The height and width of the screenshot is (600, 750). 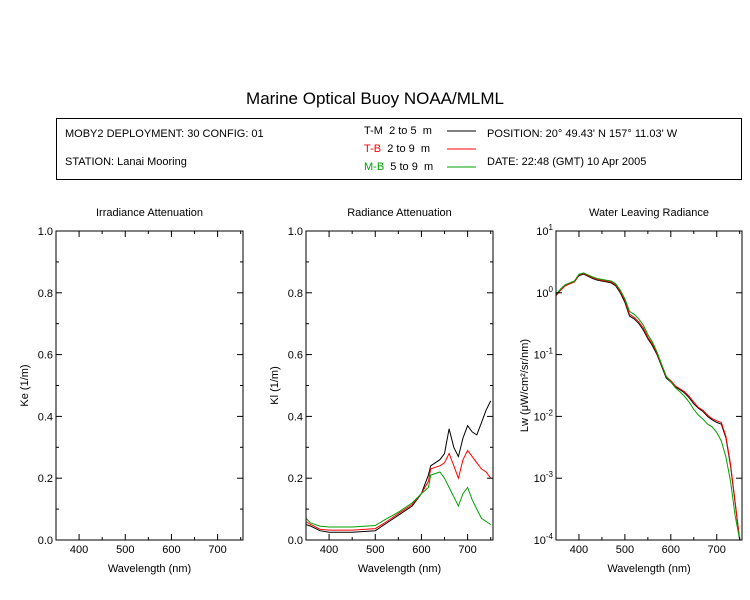 What do you see at coordinates (525, 385) in the screenshot?
I see `y-axis-label: Lw (μW/cm²/sr/nm)` at bounding box center [525, 385].